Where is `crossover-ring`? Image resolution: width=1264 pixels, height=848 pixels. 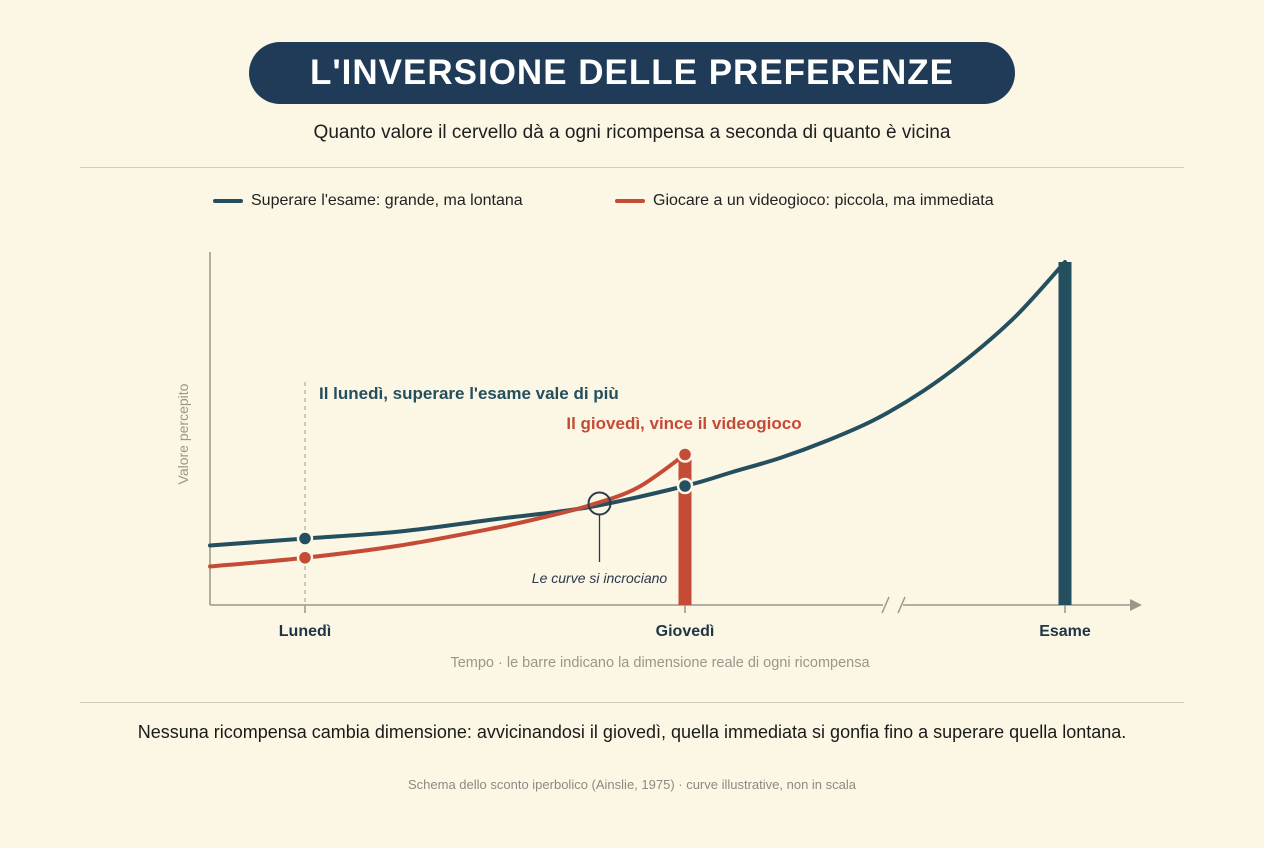
crossover-ring is located at coordinates (599, 503).